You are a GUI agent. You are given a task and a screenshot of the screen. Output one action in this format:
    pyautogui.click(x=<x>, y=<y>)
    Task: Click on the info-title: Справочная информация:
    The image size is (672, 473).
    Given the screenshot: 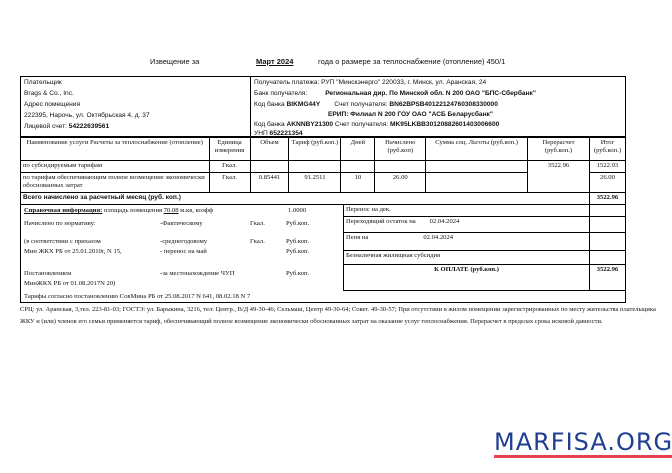 What is the action you would take?
    pyautogui.click(x=63, y=210)
    